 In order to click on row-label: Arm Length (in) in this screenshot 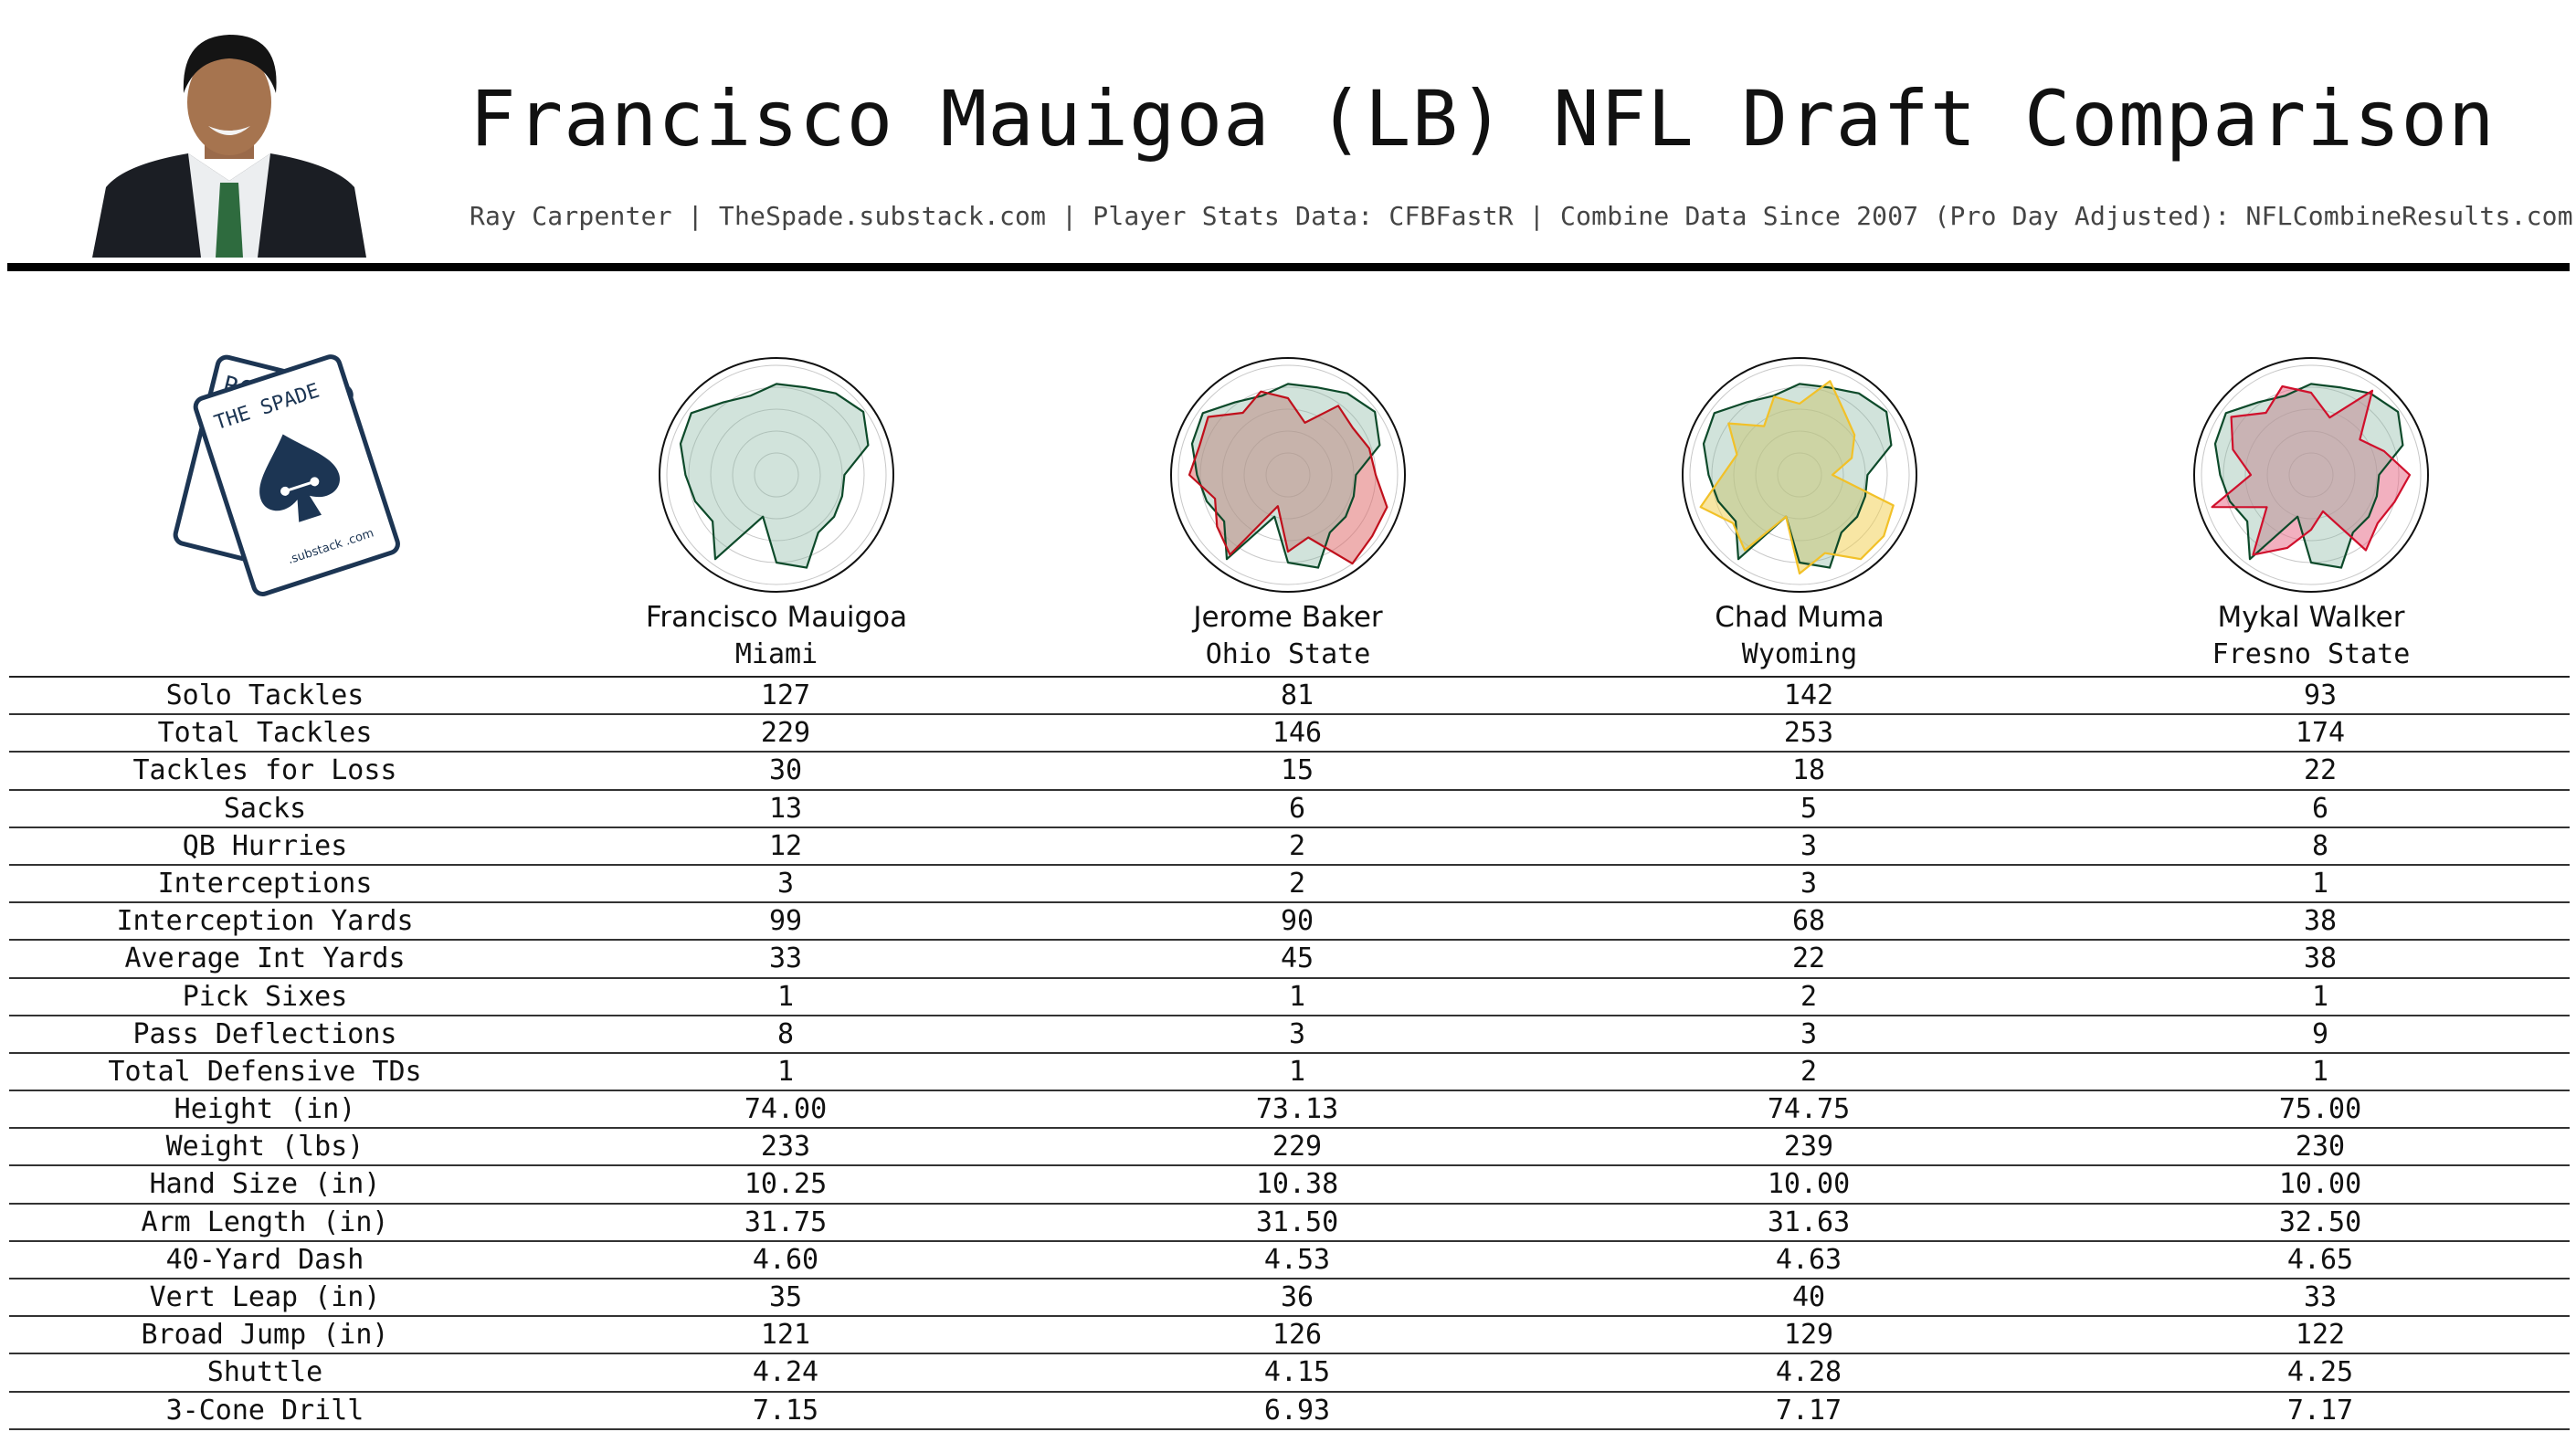, I will do `click(265, 1222)`.